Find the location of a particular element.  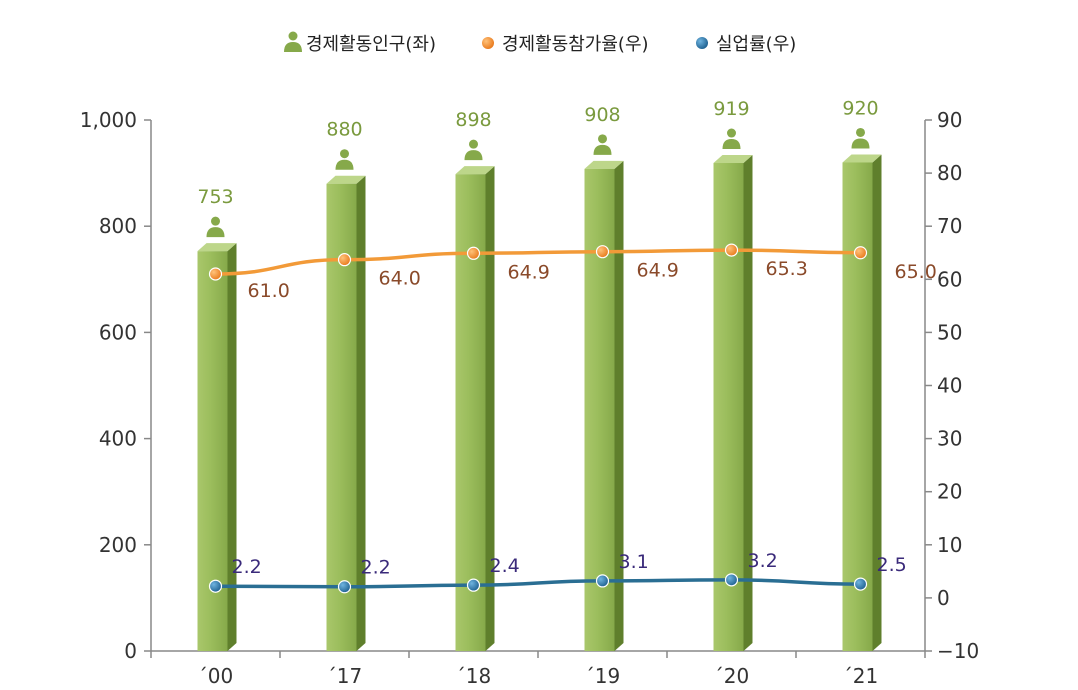

unemployment-rate-value-label: 2.4 is located at coordinates (505, 566).